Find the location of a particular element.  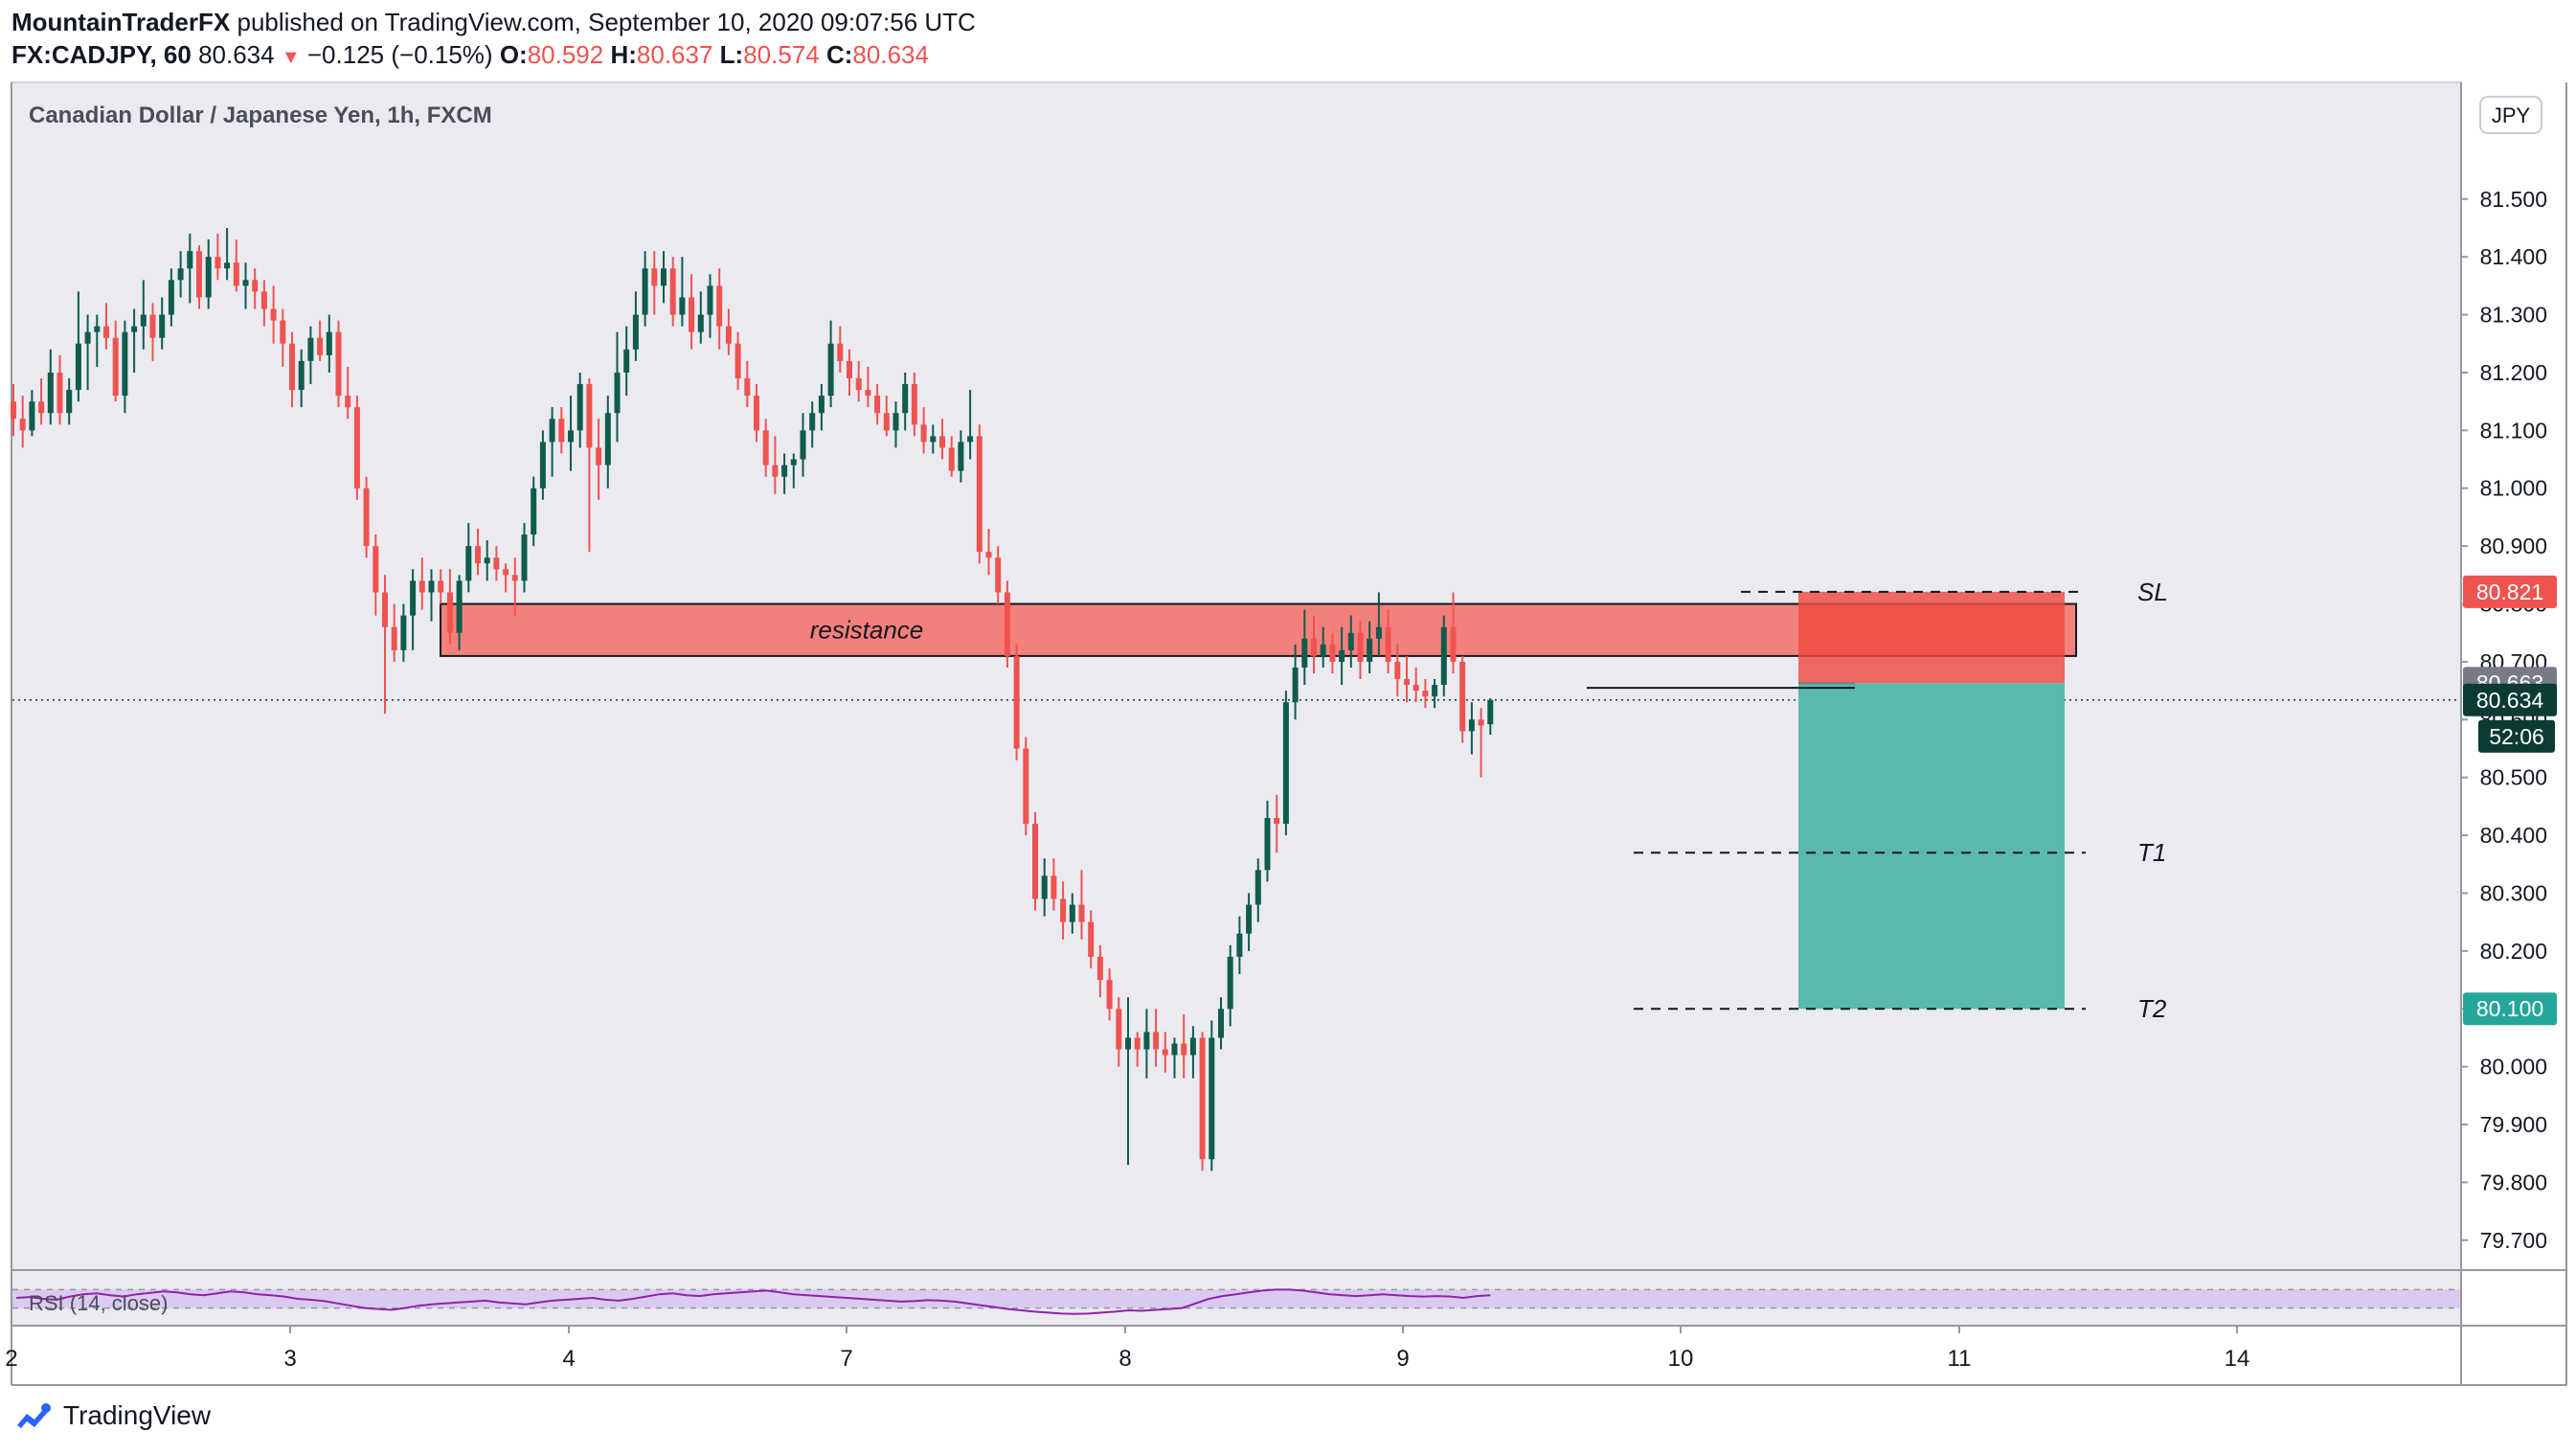

currency-button is located at coordinates (2510, 115).